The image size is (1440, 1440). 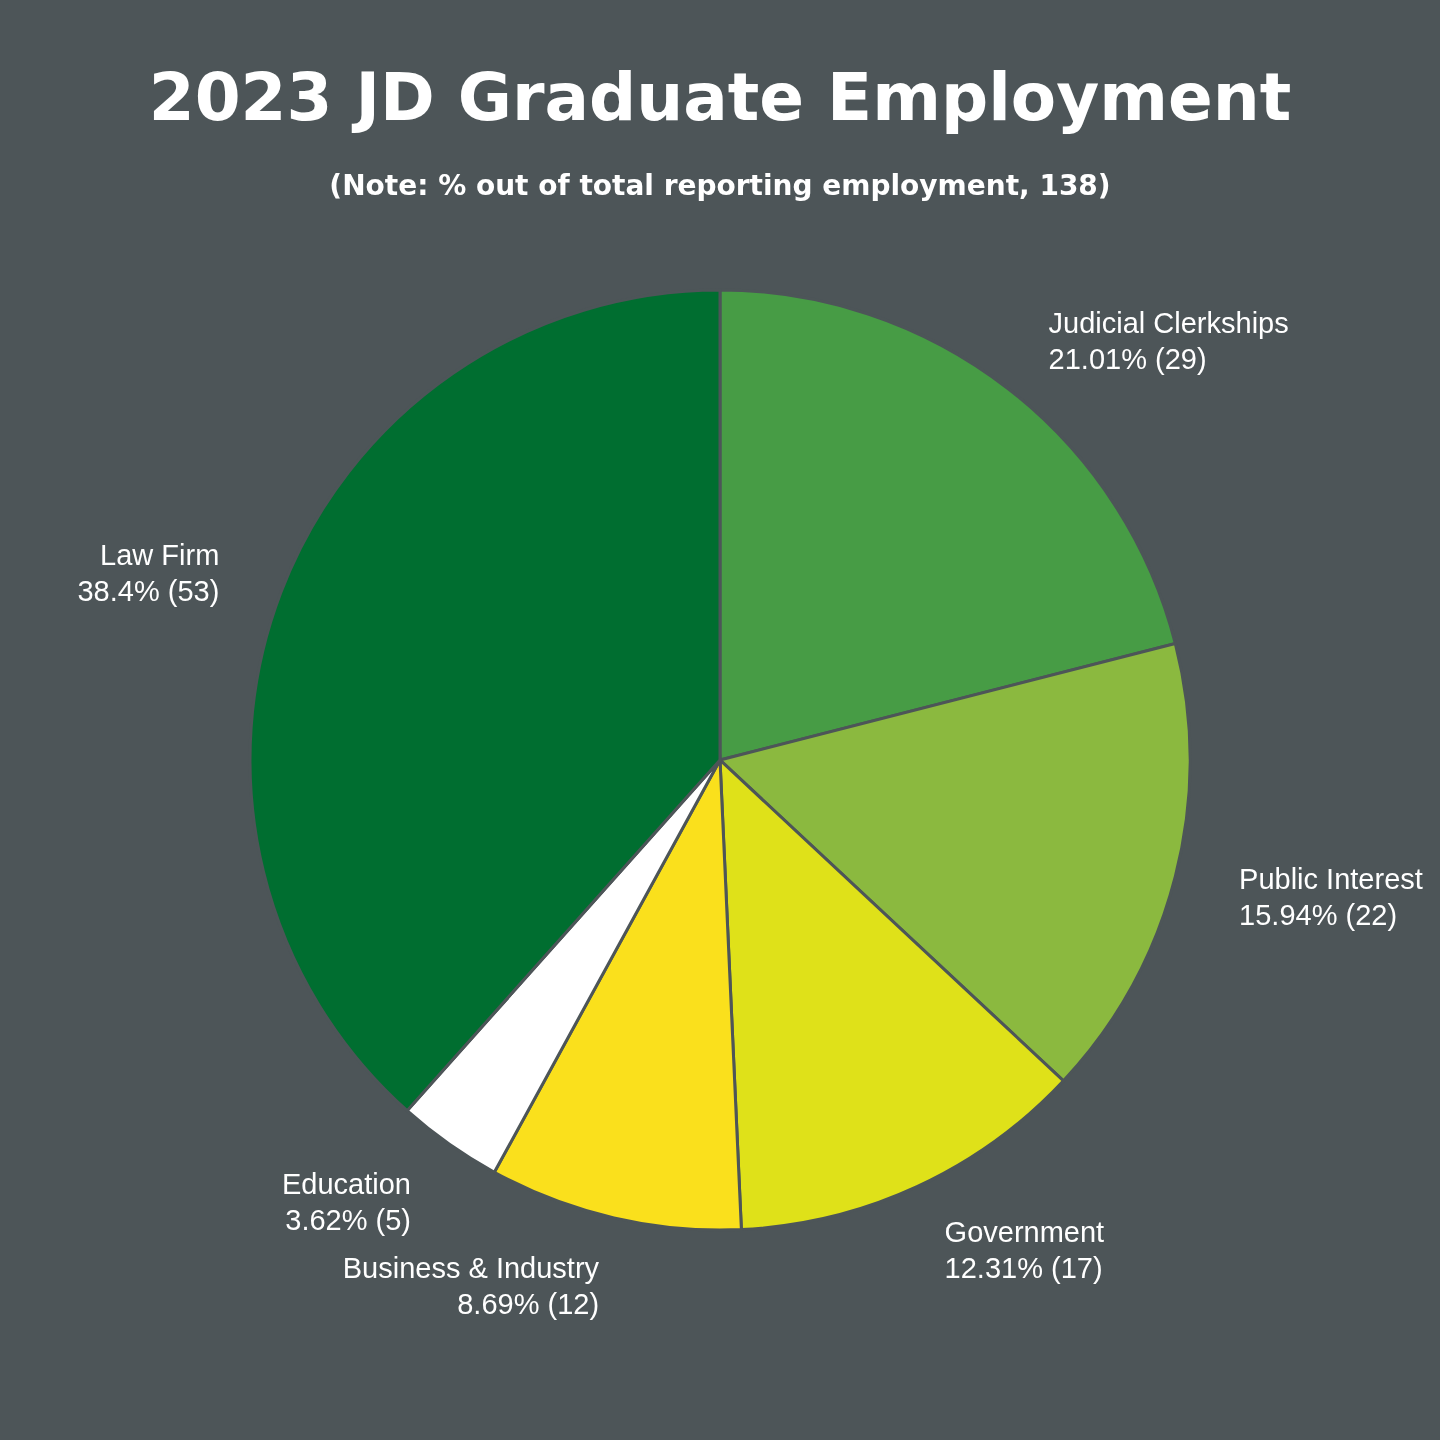 What do you see at coordinates (471, 1267) in the screenshot?
I see `slice-label: Business & Industry` at bounding box center [471, 1267].